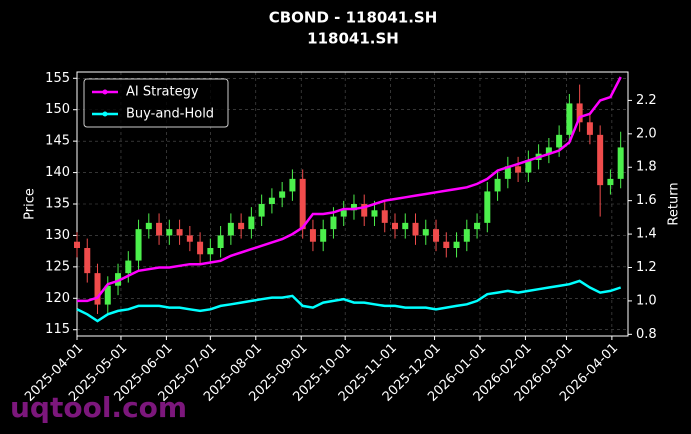 The image size is (691, 434). What do you see at coordinates (162, 92) in the screenshot?
I see `legend-label: AI Strategy` at bounding box center [162, 92].